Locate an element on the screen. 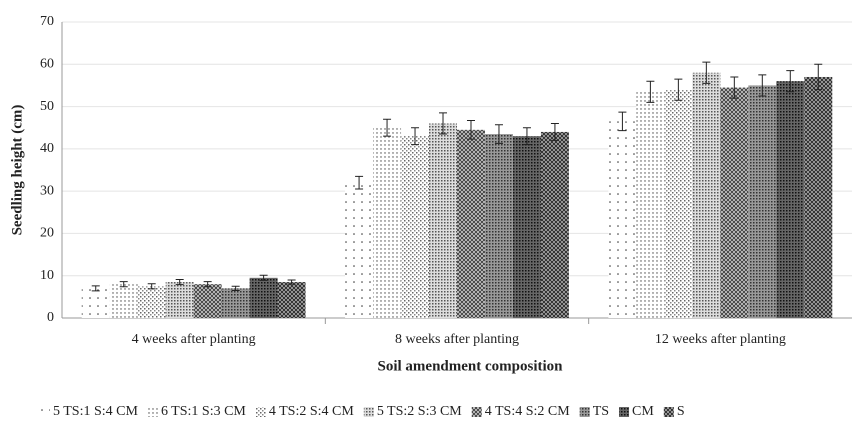  legend-label: TS is located at coordinates (601, 411).